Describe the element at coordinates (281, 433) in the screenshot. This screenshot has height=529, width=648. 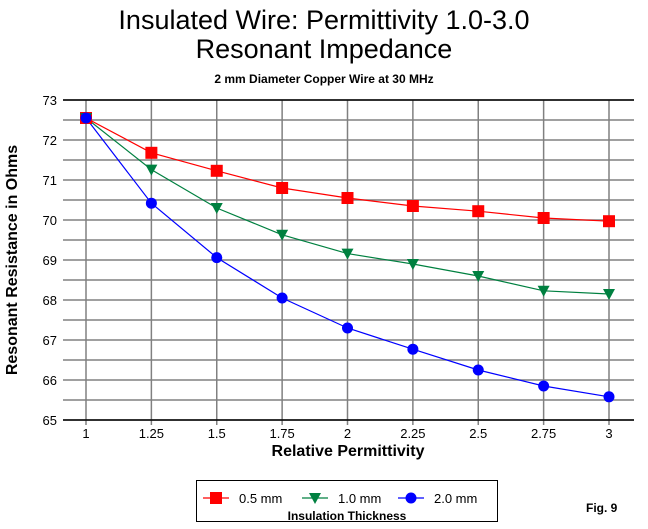
I see `x-tick-label: 1.75` at that location.